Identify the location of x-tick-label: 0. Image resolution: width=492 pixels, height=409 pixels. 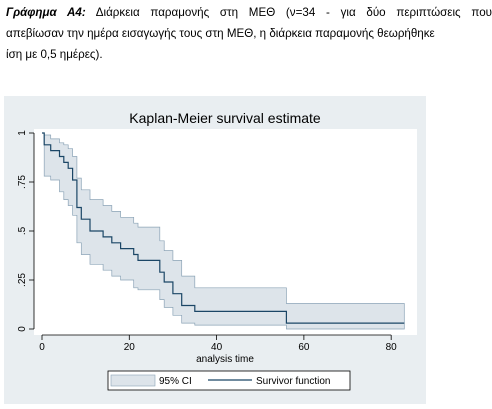
(42, 347).